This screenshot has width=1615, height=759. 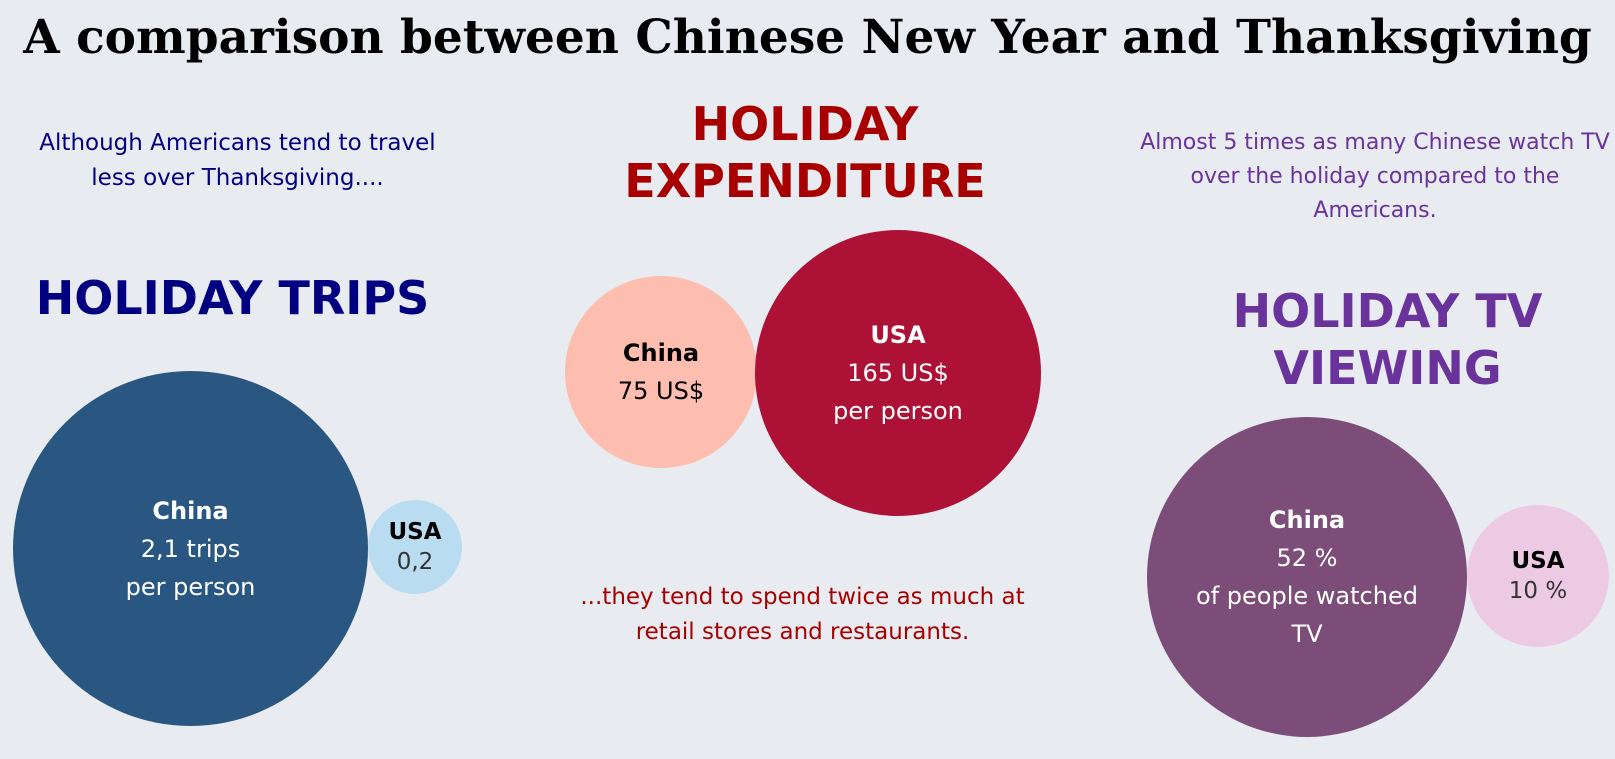 I want to click on trips-china-country-label: China, so click(x=190, y=510).